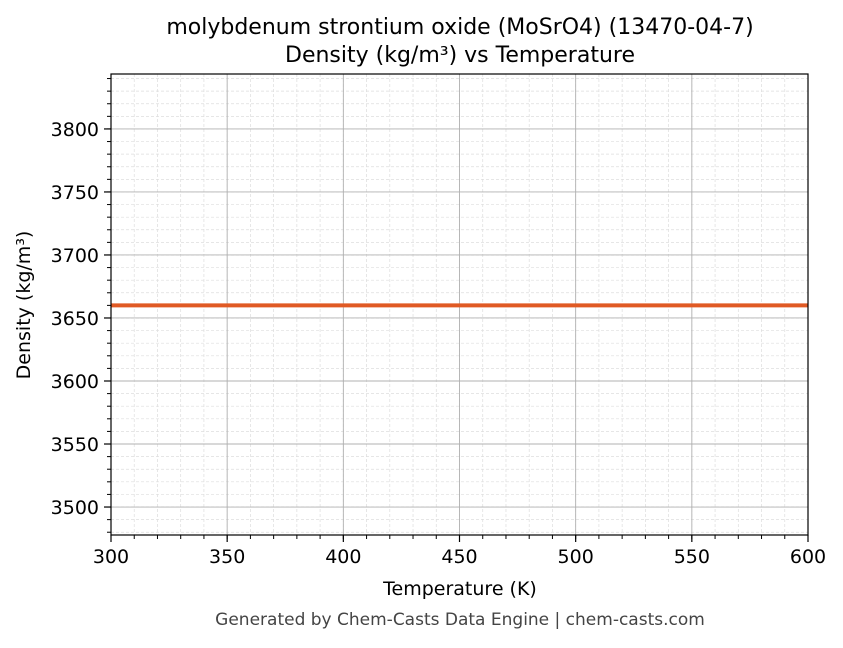 This screenshot has width=843, height=648. What do you see at coordinates (75, 193) in the screenshot?
I see `y-tick-label: 3750` at bounding box center [75, 193].